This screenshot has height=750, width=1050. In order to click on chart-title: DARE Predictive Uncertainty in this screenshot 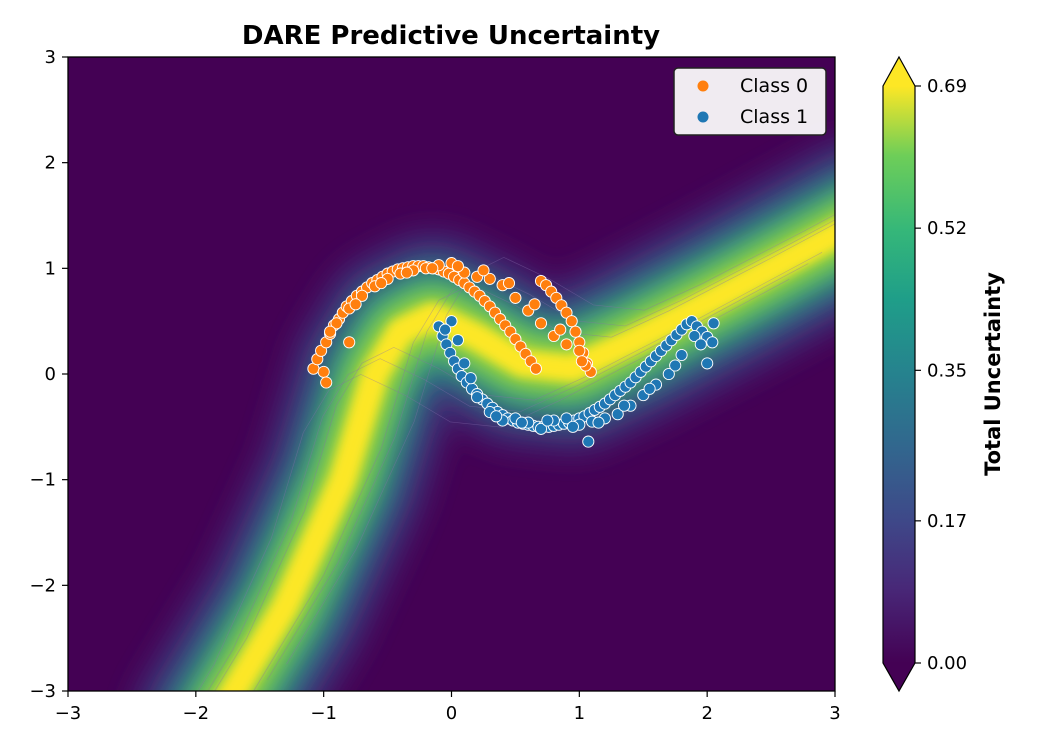, I will do `click(451, 36)`.